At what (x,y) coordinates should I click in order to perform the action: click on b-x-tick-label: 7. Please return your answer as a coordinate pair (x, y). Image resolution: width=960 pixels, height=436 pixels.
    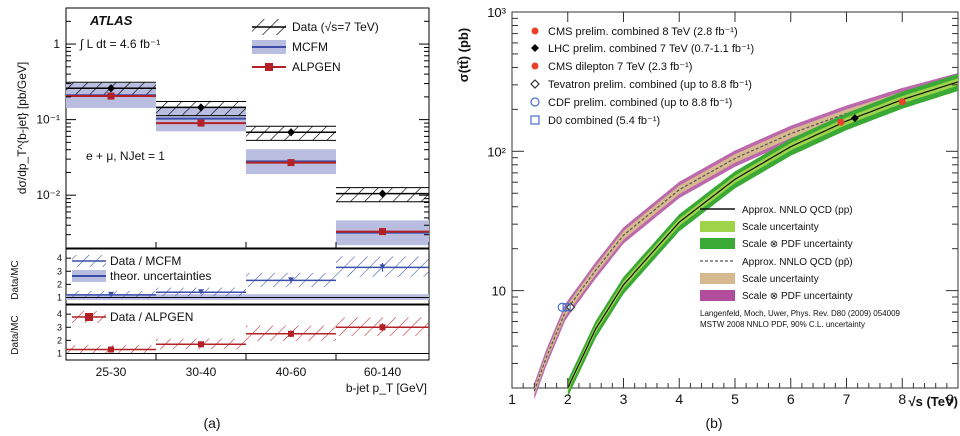
    Looking at the image, I should click on (847, 399).